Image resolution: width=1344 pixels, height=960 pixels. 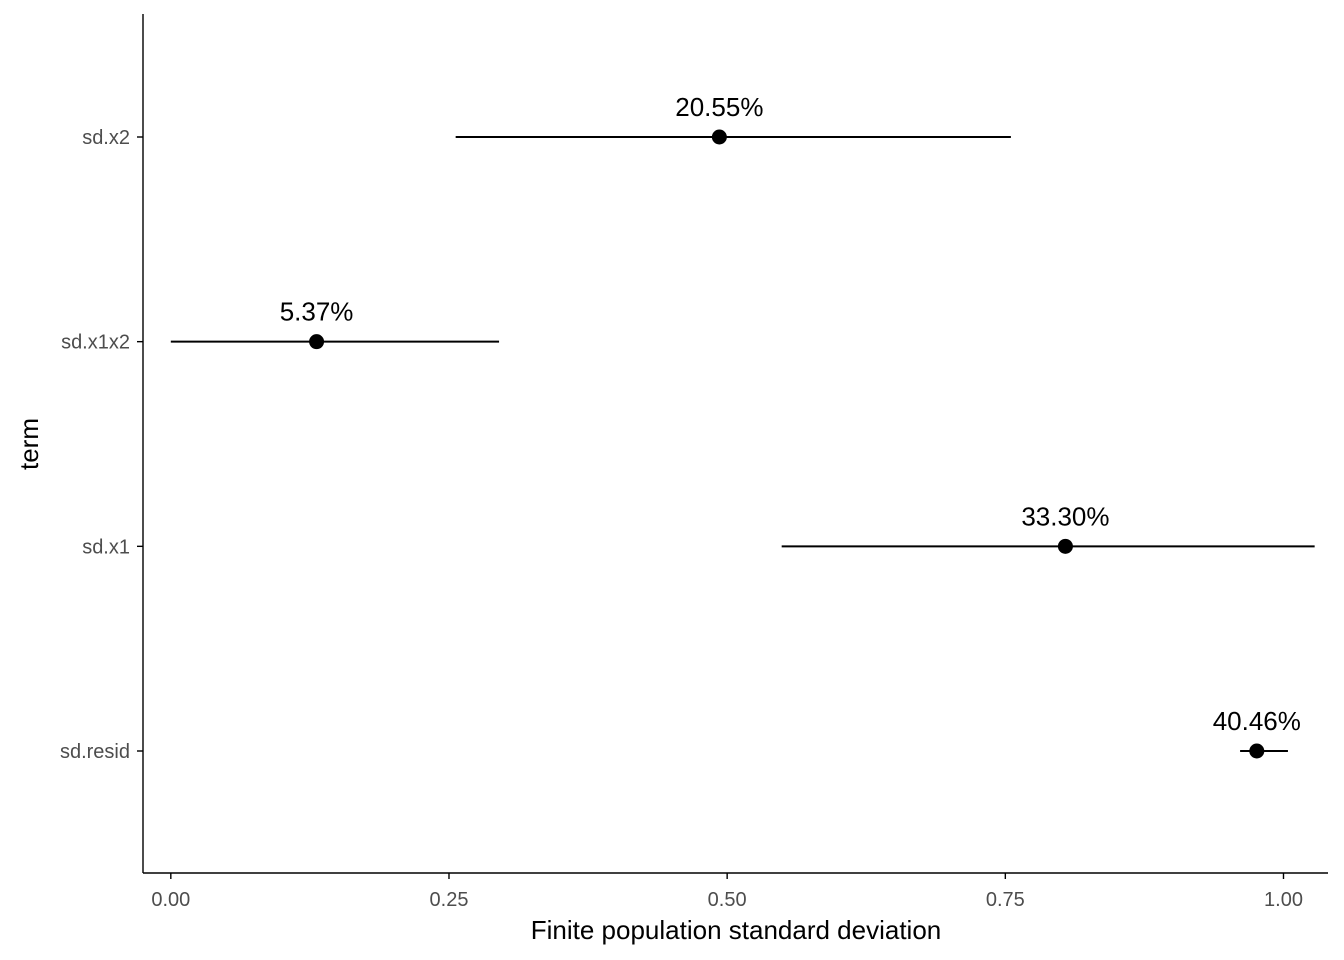 What do you see at coordinates (29, 444) in the screenshot?
I see `y-axis-title: term` at bounding box center [29, 444].